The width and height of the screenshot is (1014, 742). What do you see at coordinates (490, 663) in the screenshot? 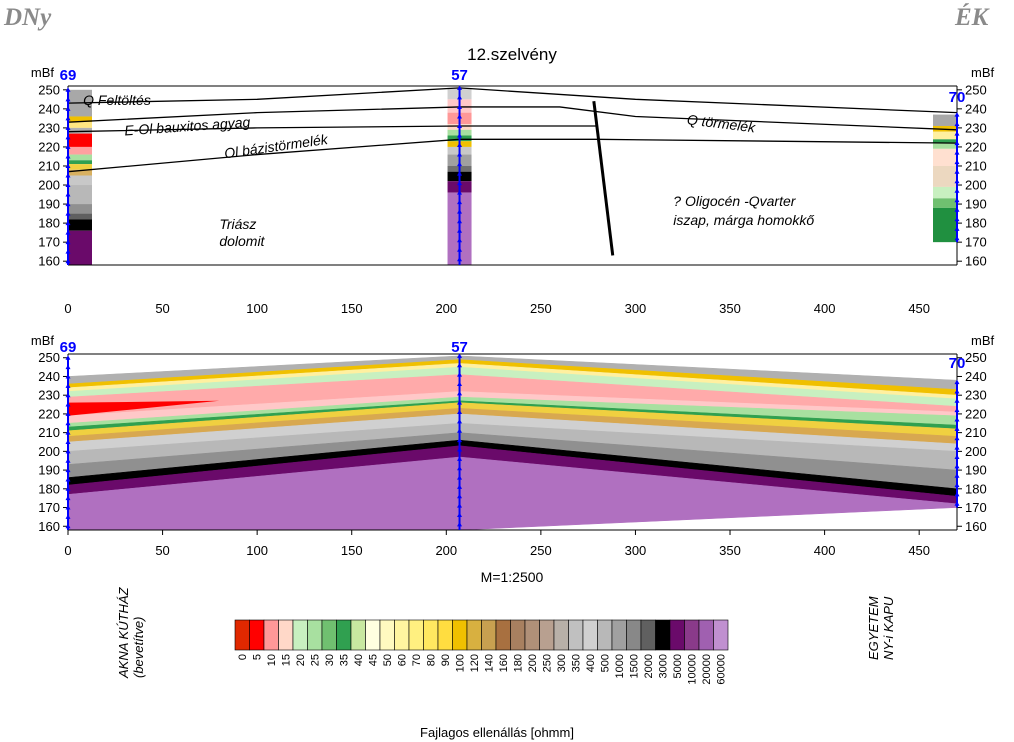
I see `legend-label: 140` at bounding box center [490, 663].